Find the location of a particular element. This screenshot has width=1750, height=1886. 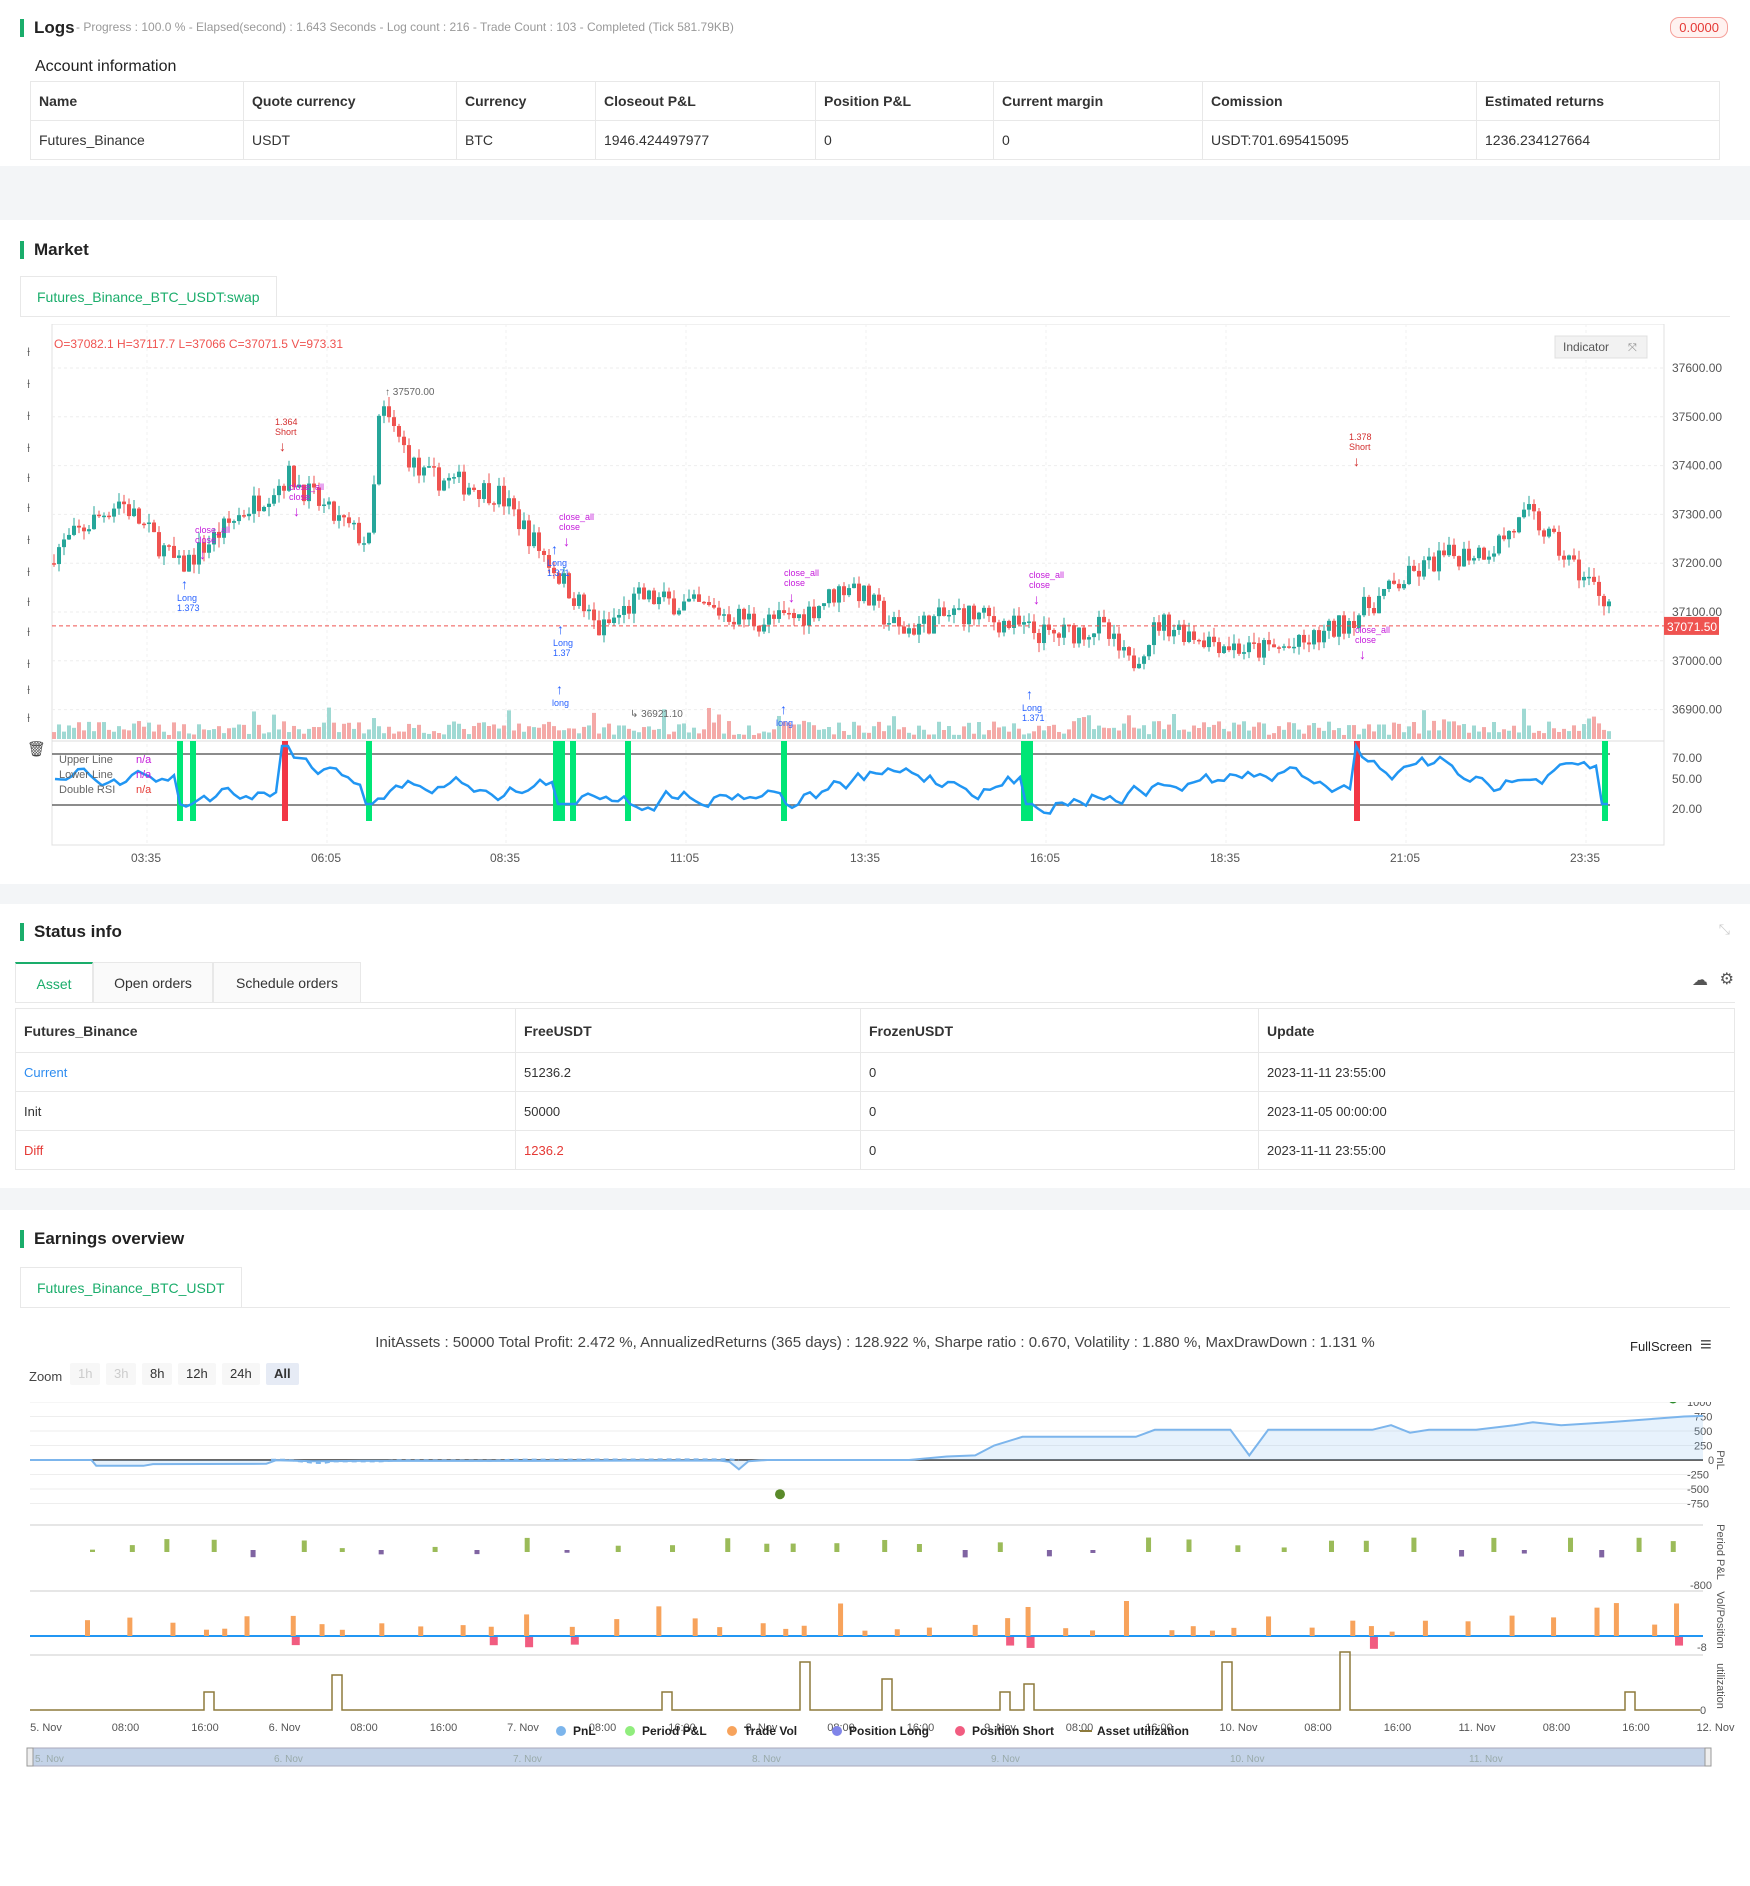

download-icon: ☁ is located at coordinates (1700, 980).